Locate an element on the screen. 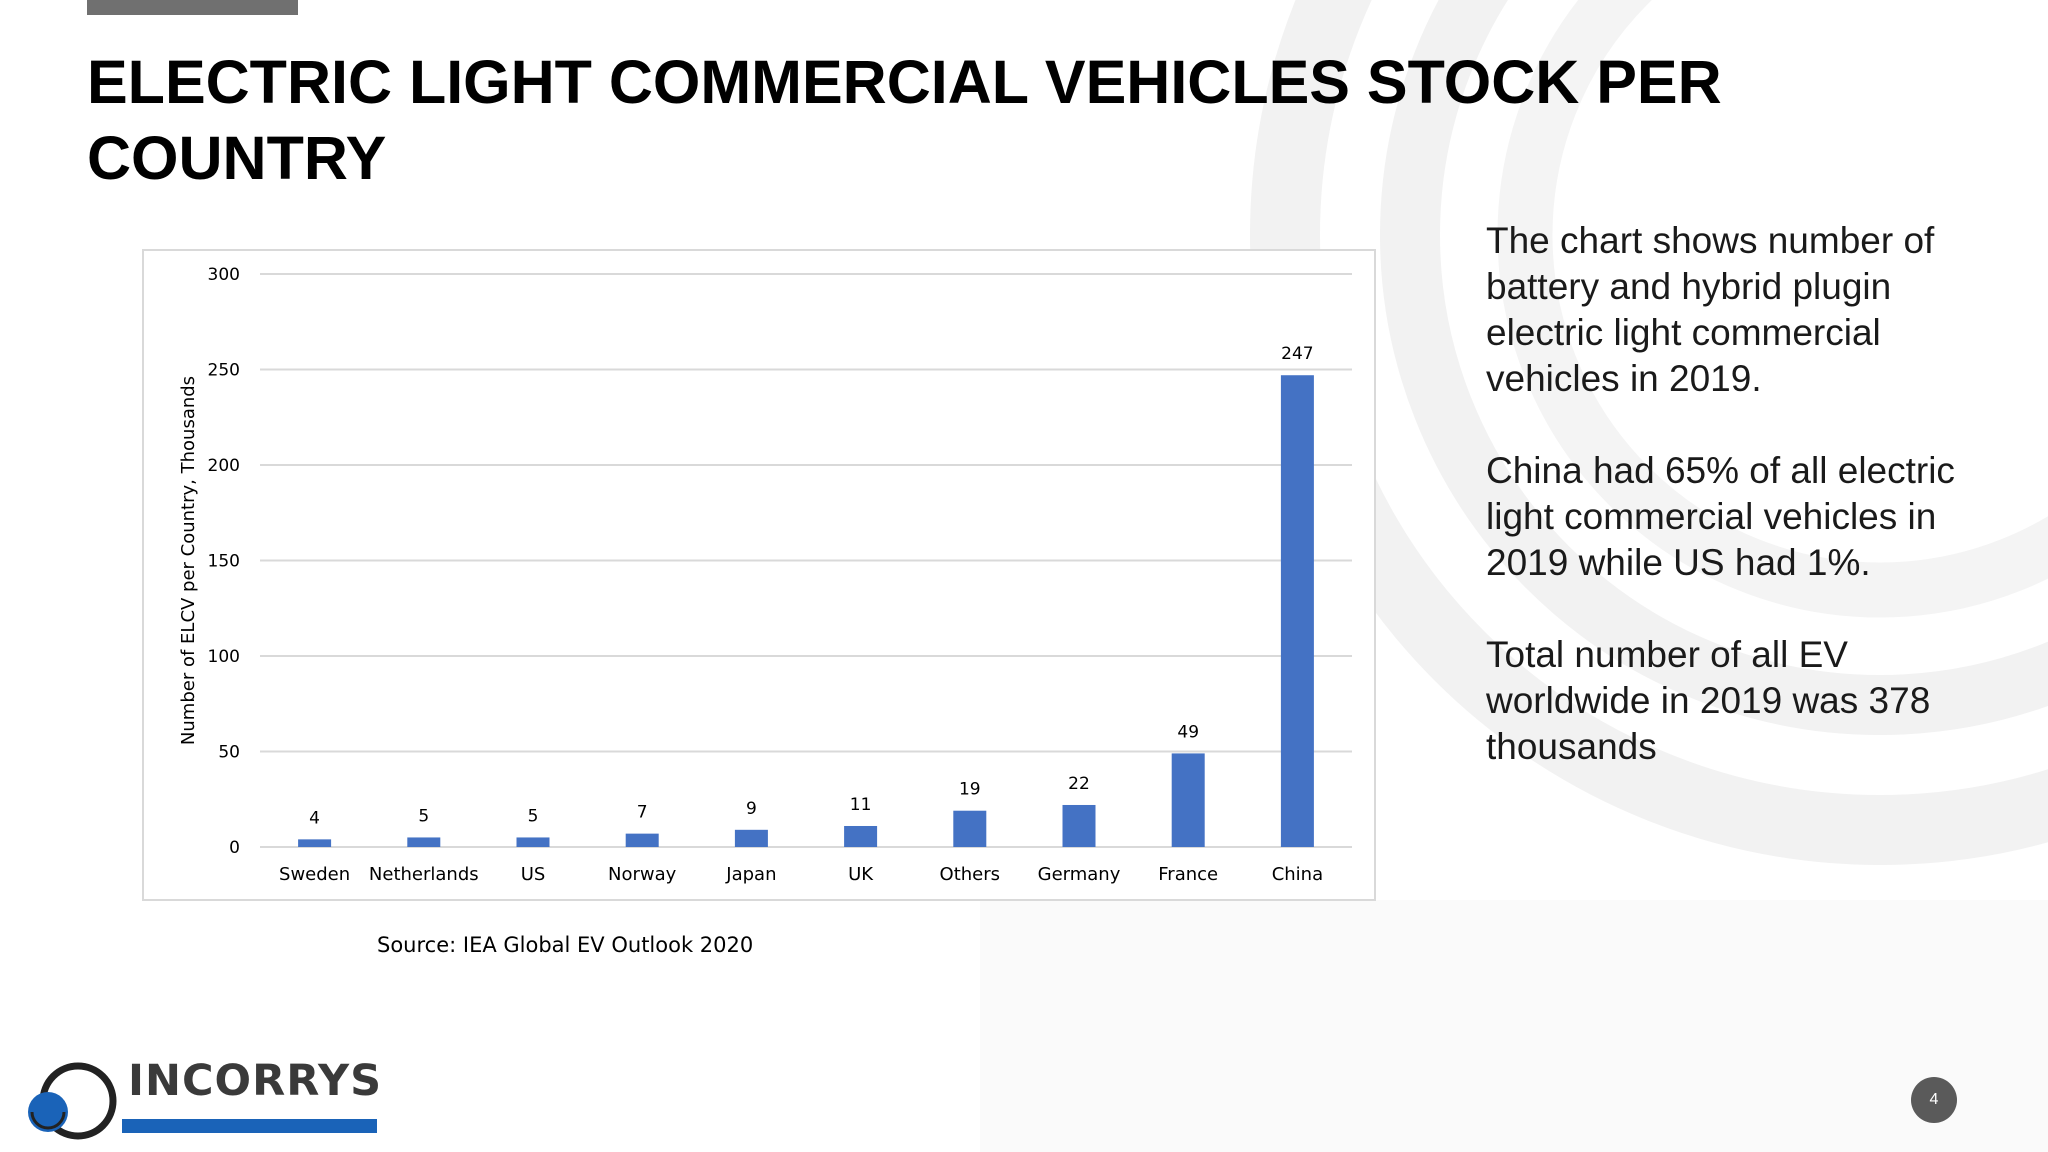 This screenshot has width=2048, height=1152. x-tick-label: Norway is located at coordinates (642, 874).